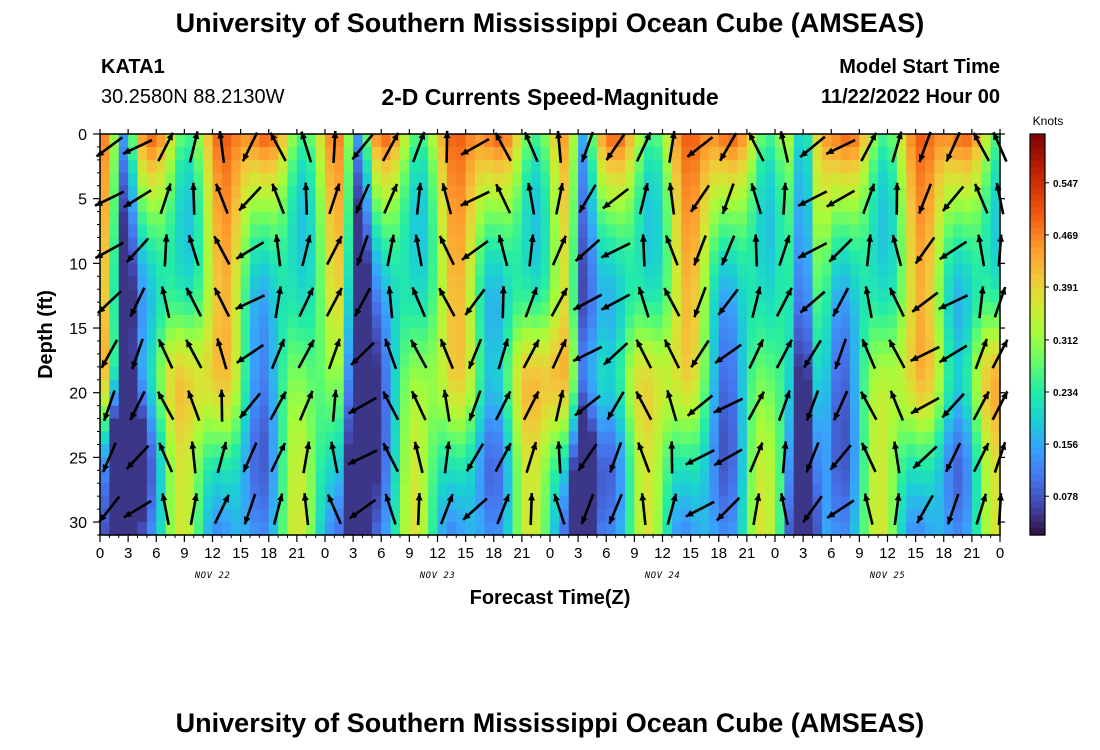 This screenshot has height=750, width=1100. I want to click on y-tick-label: 5, so click(82, 200).